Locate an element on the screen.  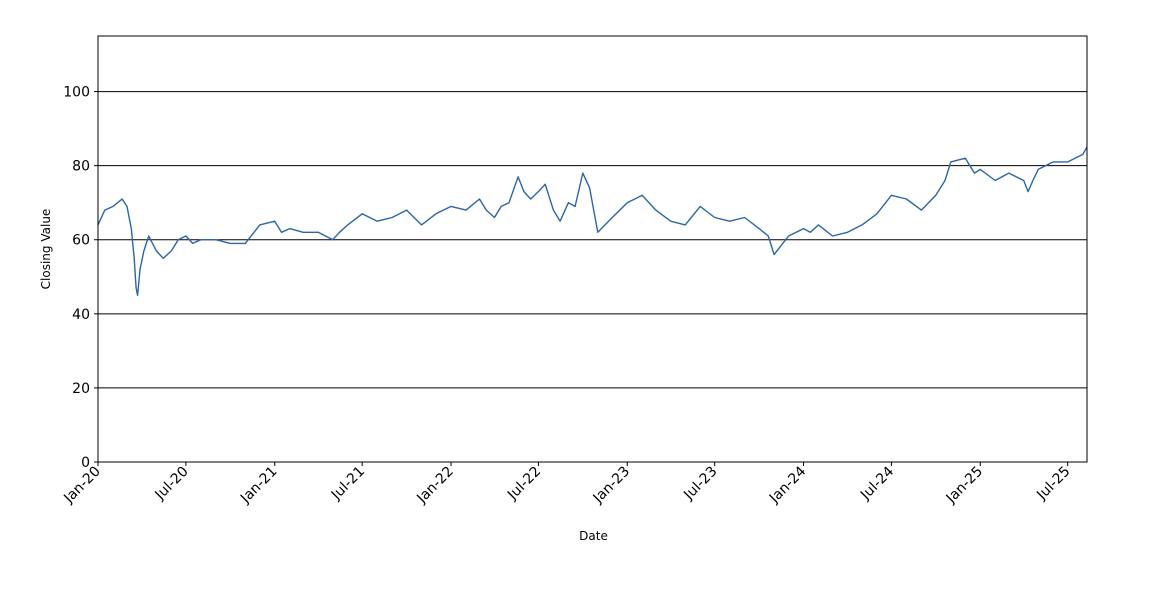
x-tick-label: Jul-23 is located at coordinates (700, 484).